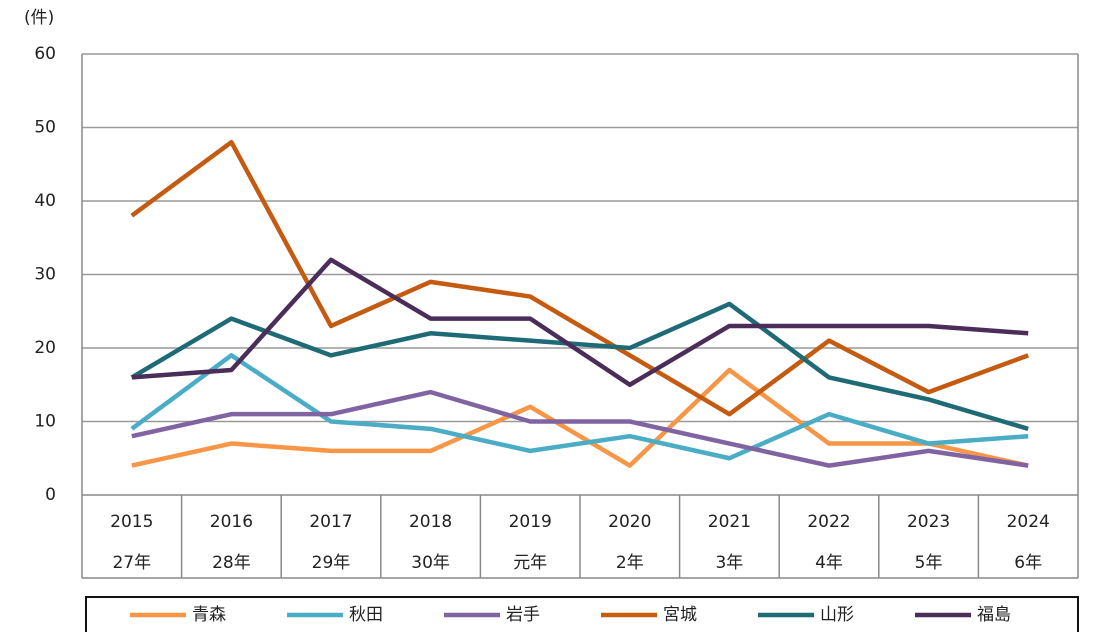 The height and width of the screenshot is (632, 1098). What do you see at coordinates (837, 615) in the screenshot?
I see `legend-label: 山形` at bounding box center [837, 615].